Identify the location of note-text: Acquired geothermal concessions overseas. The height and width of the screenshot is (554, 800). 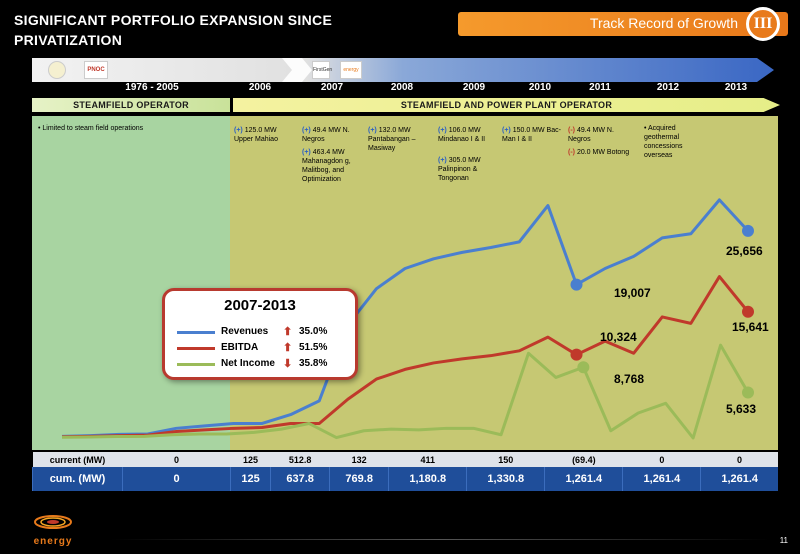
(663, 142).